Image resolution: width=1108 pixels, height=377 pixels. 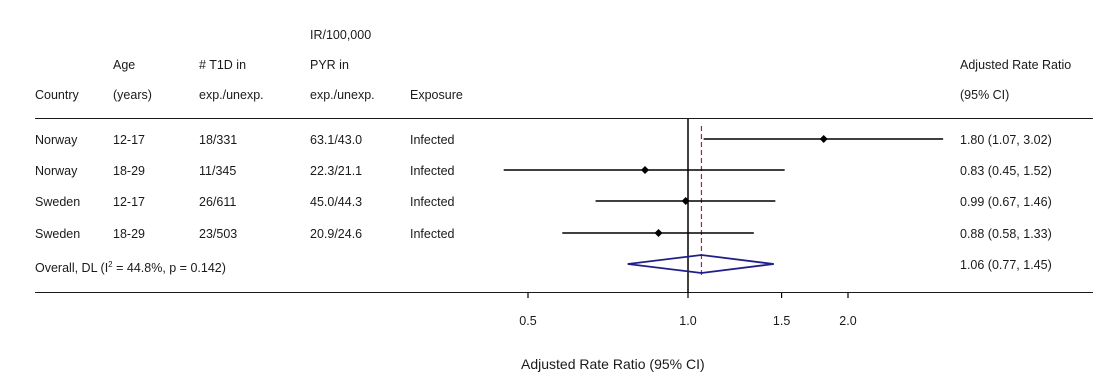 What do you see at coordinates (700, 264) in the screenshot?
I see `overall-diamond` at bounding box center [700, 264].